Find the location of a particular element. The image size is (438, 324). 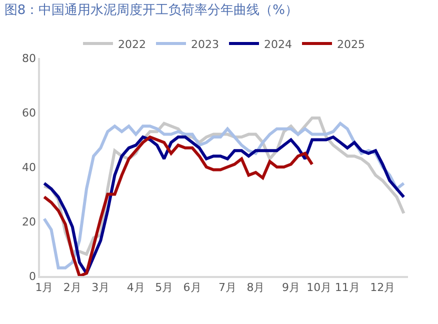

x-tick-label: 12月 is located at coordinates (383, 287).